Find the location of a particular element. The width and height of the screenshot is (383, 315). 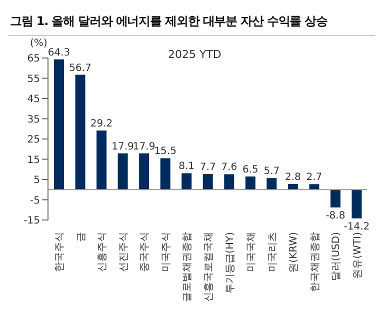

data-label: 7.7 is located at coordinates (208, 168).